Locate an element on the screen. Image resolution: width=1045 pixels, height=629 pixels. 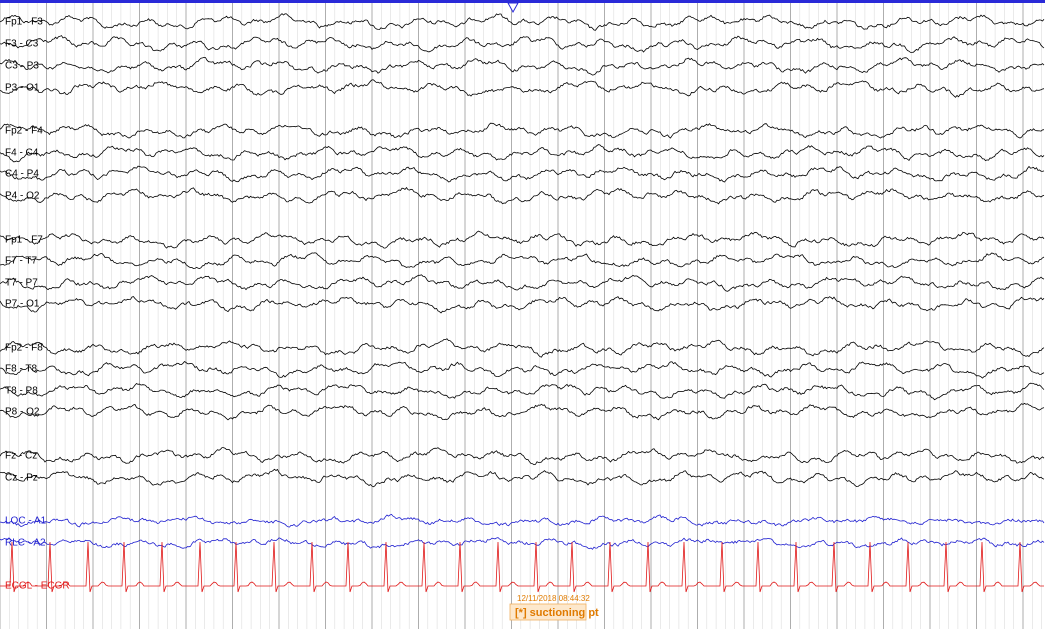
channel-label: RLC - A2 is located at coordinates (25, 543).